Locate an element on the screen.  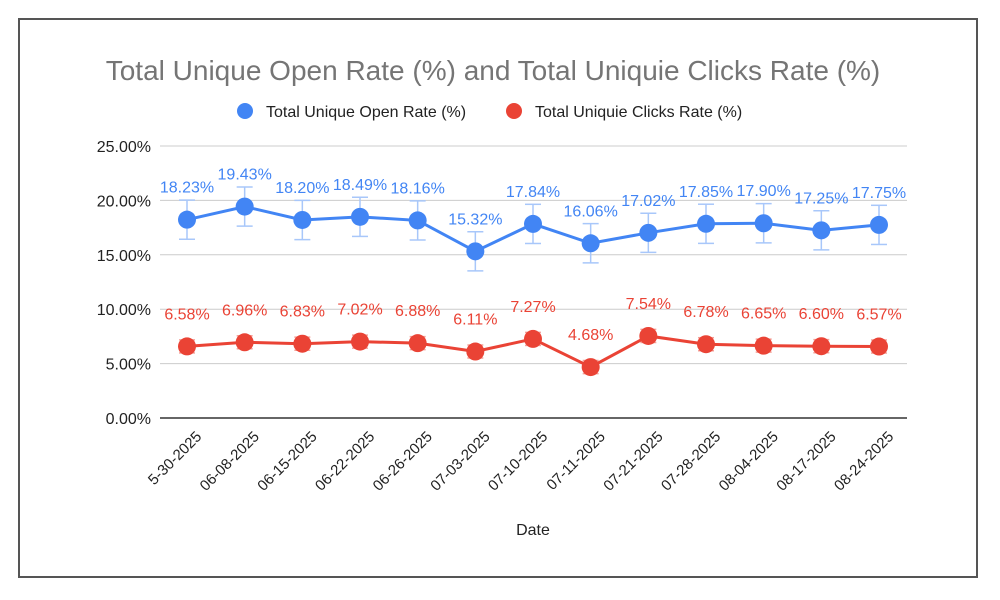
data-label: 18.23% is located at coordinates (187, 188).